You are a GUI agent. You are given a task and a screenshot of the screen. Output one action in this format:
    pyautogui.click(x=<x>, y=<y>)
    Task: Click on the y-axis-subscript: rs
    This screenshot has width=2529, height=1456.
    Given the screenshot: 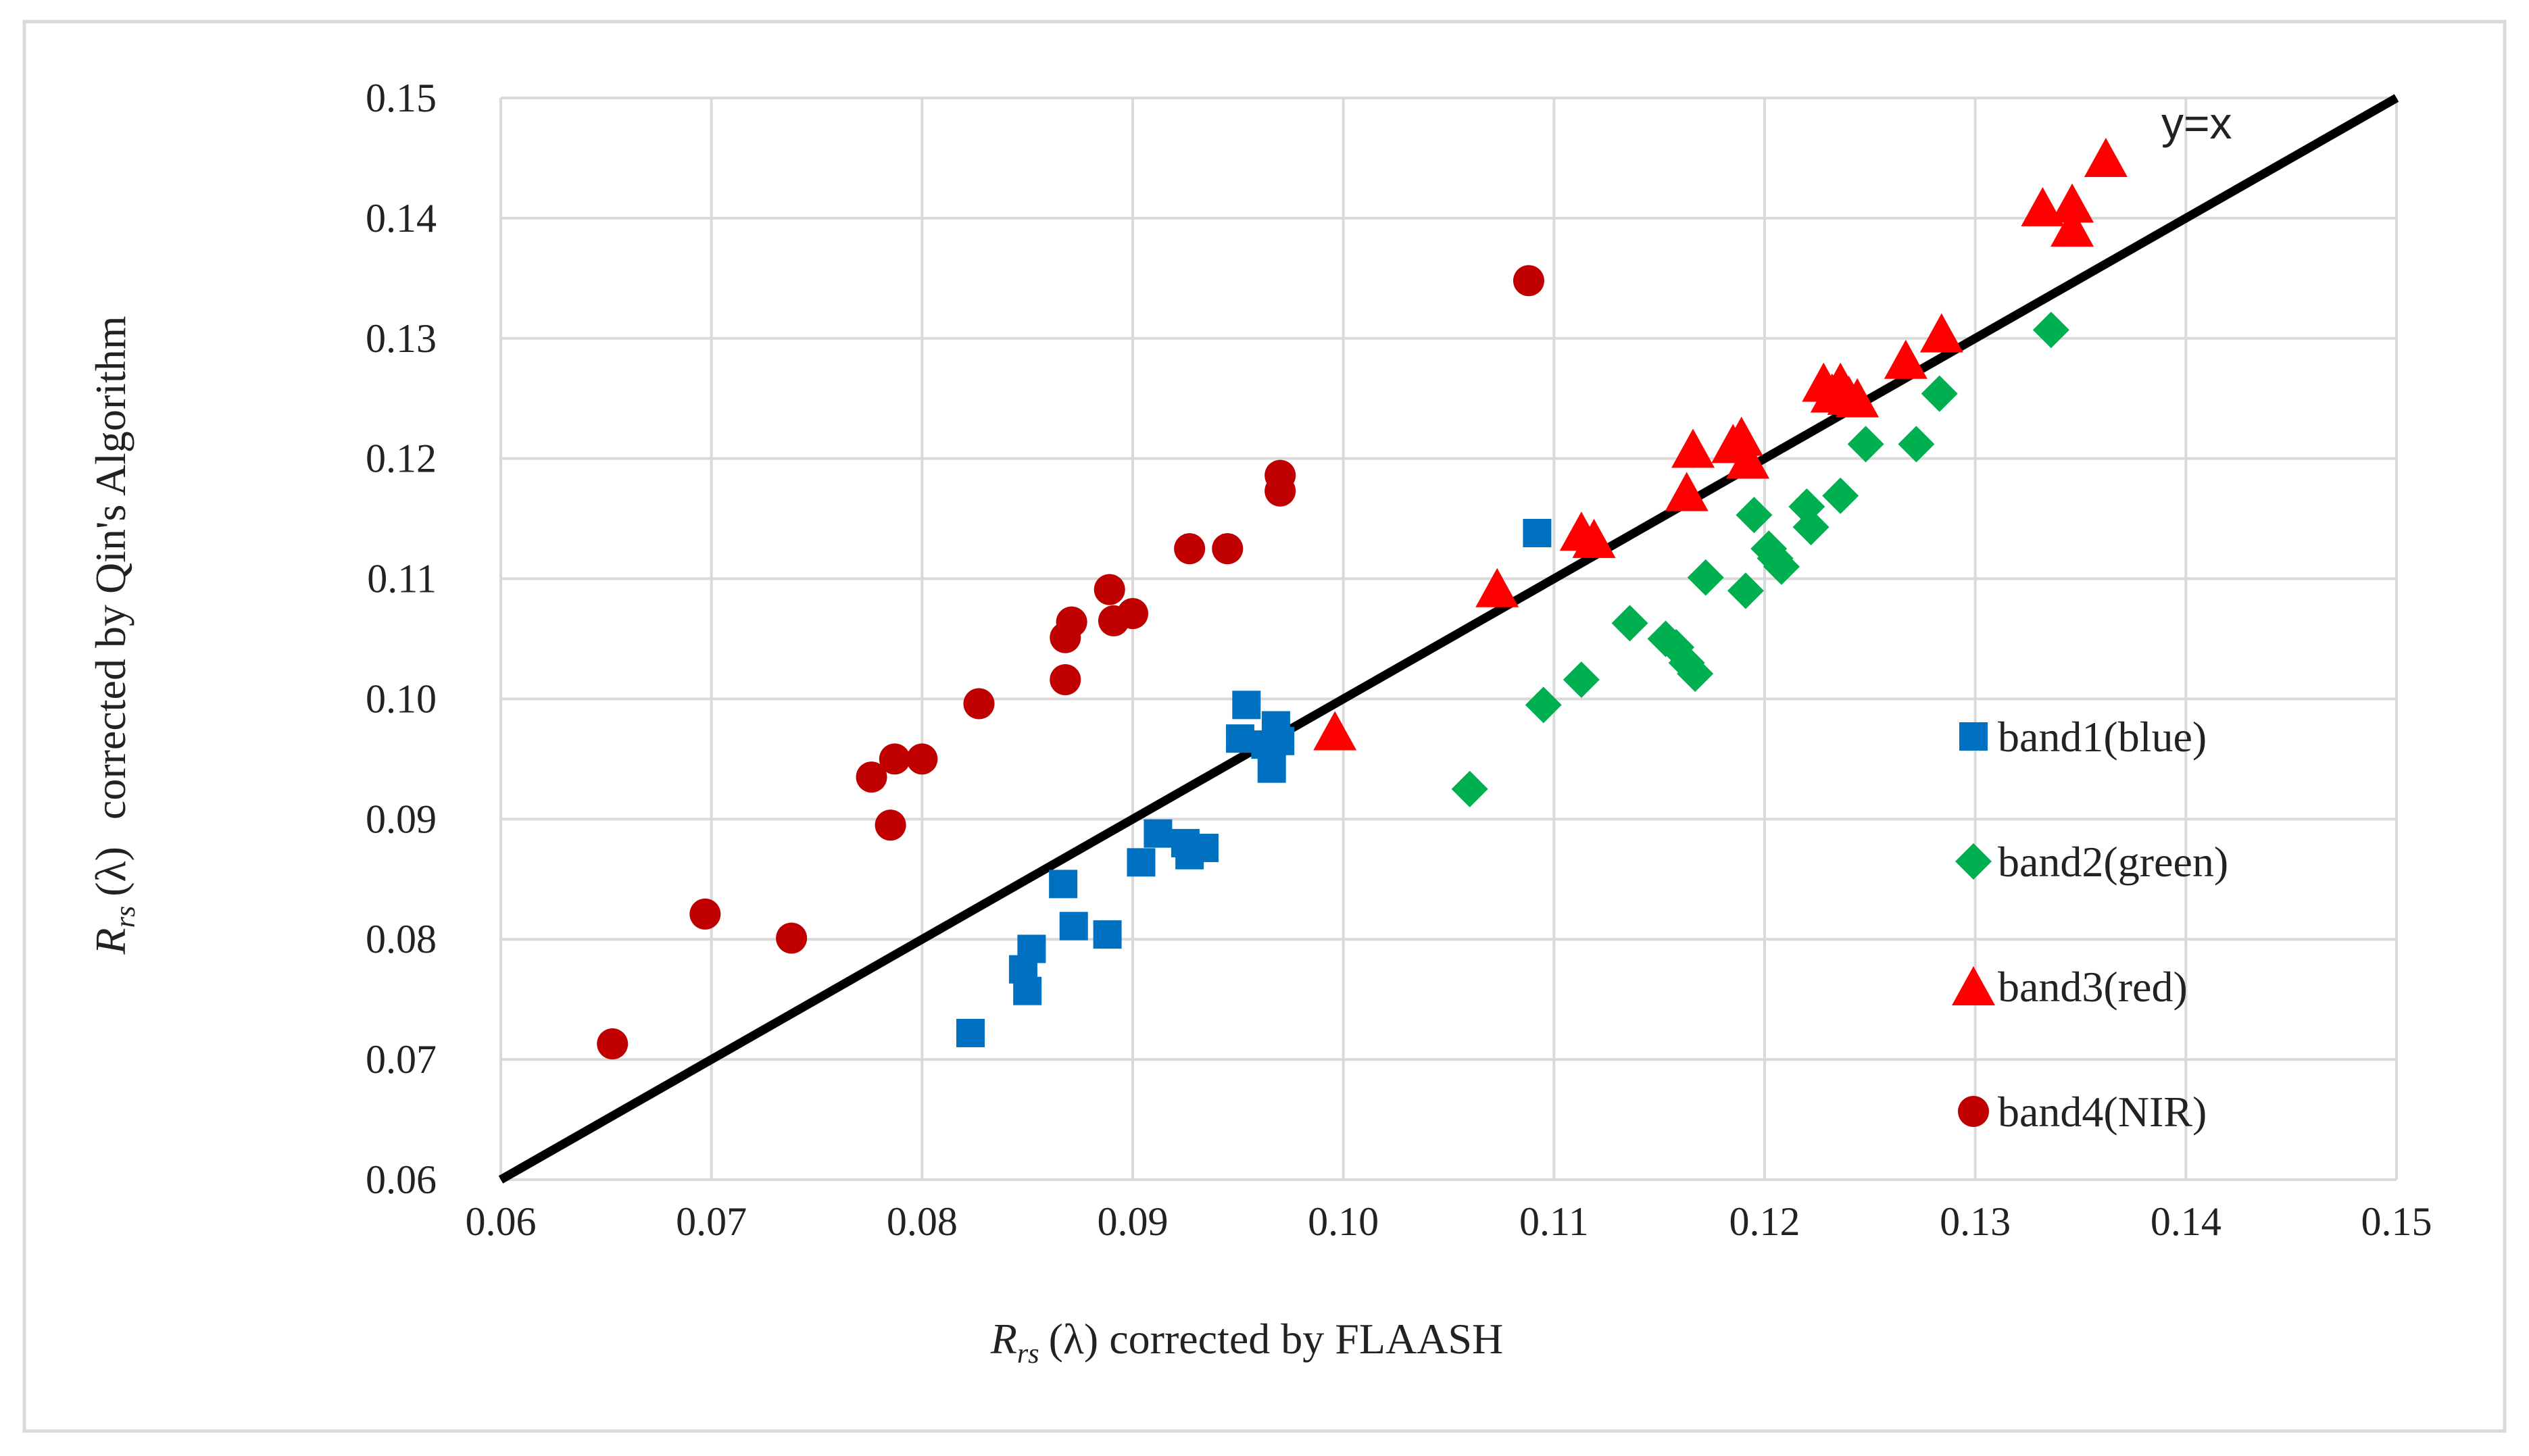 What is the action you would take?
    pyautogui.click(x=126, y=917)
    